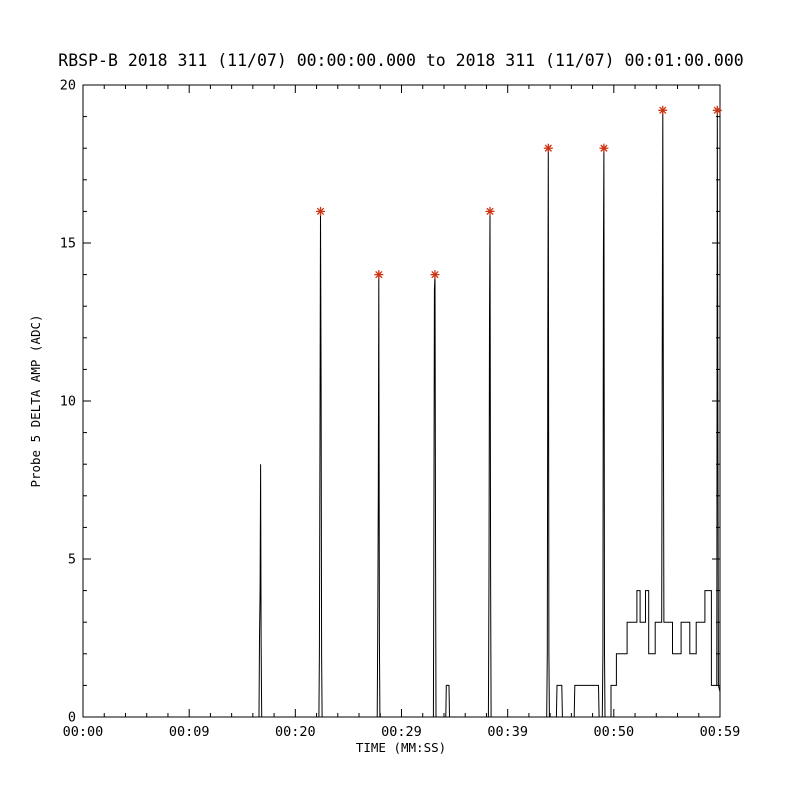 Image resolution: width=800 pixels, height=800 pixels. I want to click on x-tick-label: 00:50, so click(613, 732).